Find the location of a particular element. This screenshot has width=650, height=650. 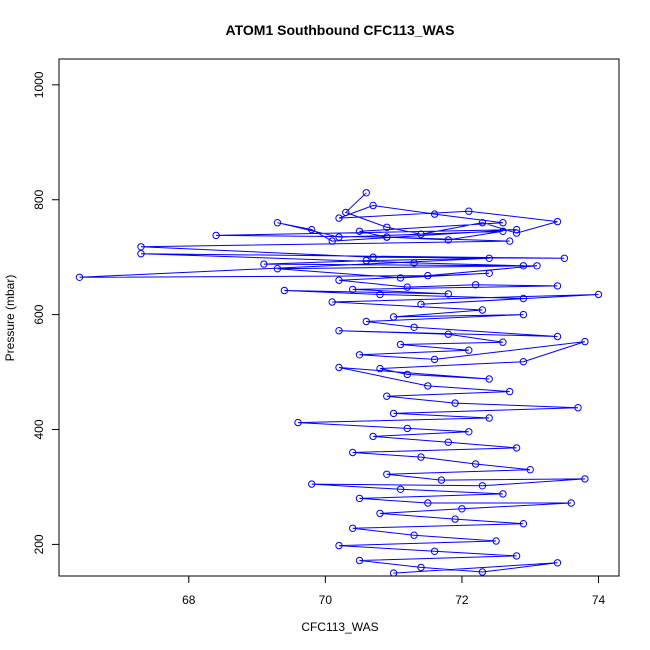

x-axis: 68 70 72 74 is located at coordinates (394, 591).